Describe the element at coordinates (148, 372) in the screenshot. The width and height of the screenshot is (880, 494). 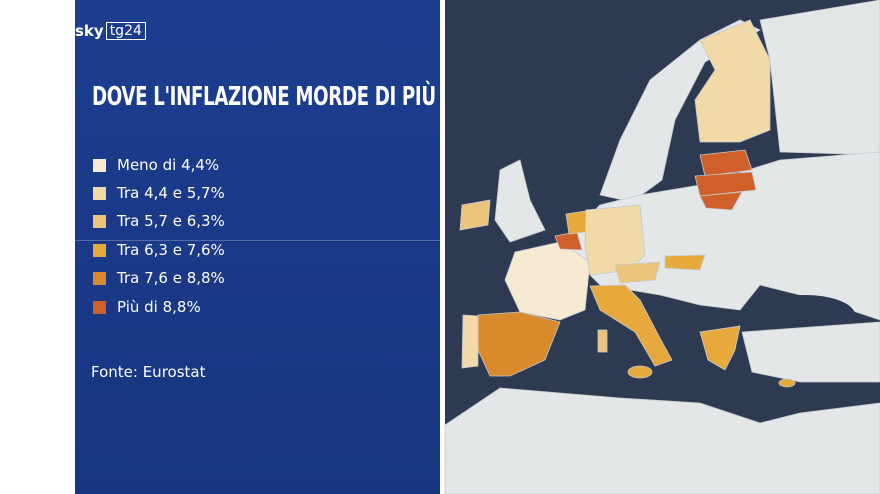
I see `source: Fonte: Eurostat` at that location.